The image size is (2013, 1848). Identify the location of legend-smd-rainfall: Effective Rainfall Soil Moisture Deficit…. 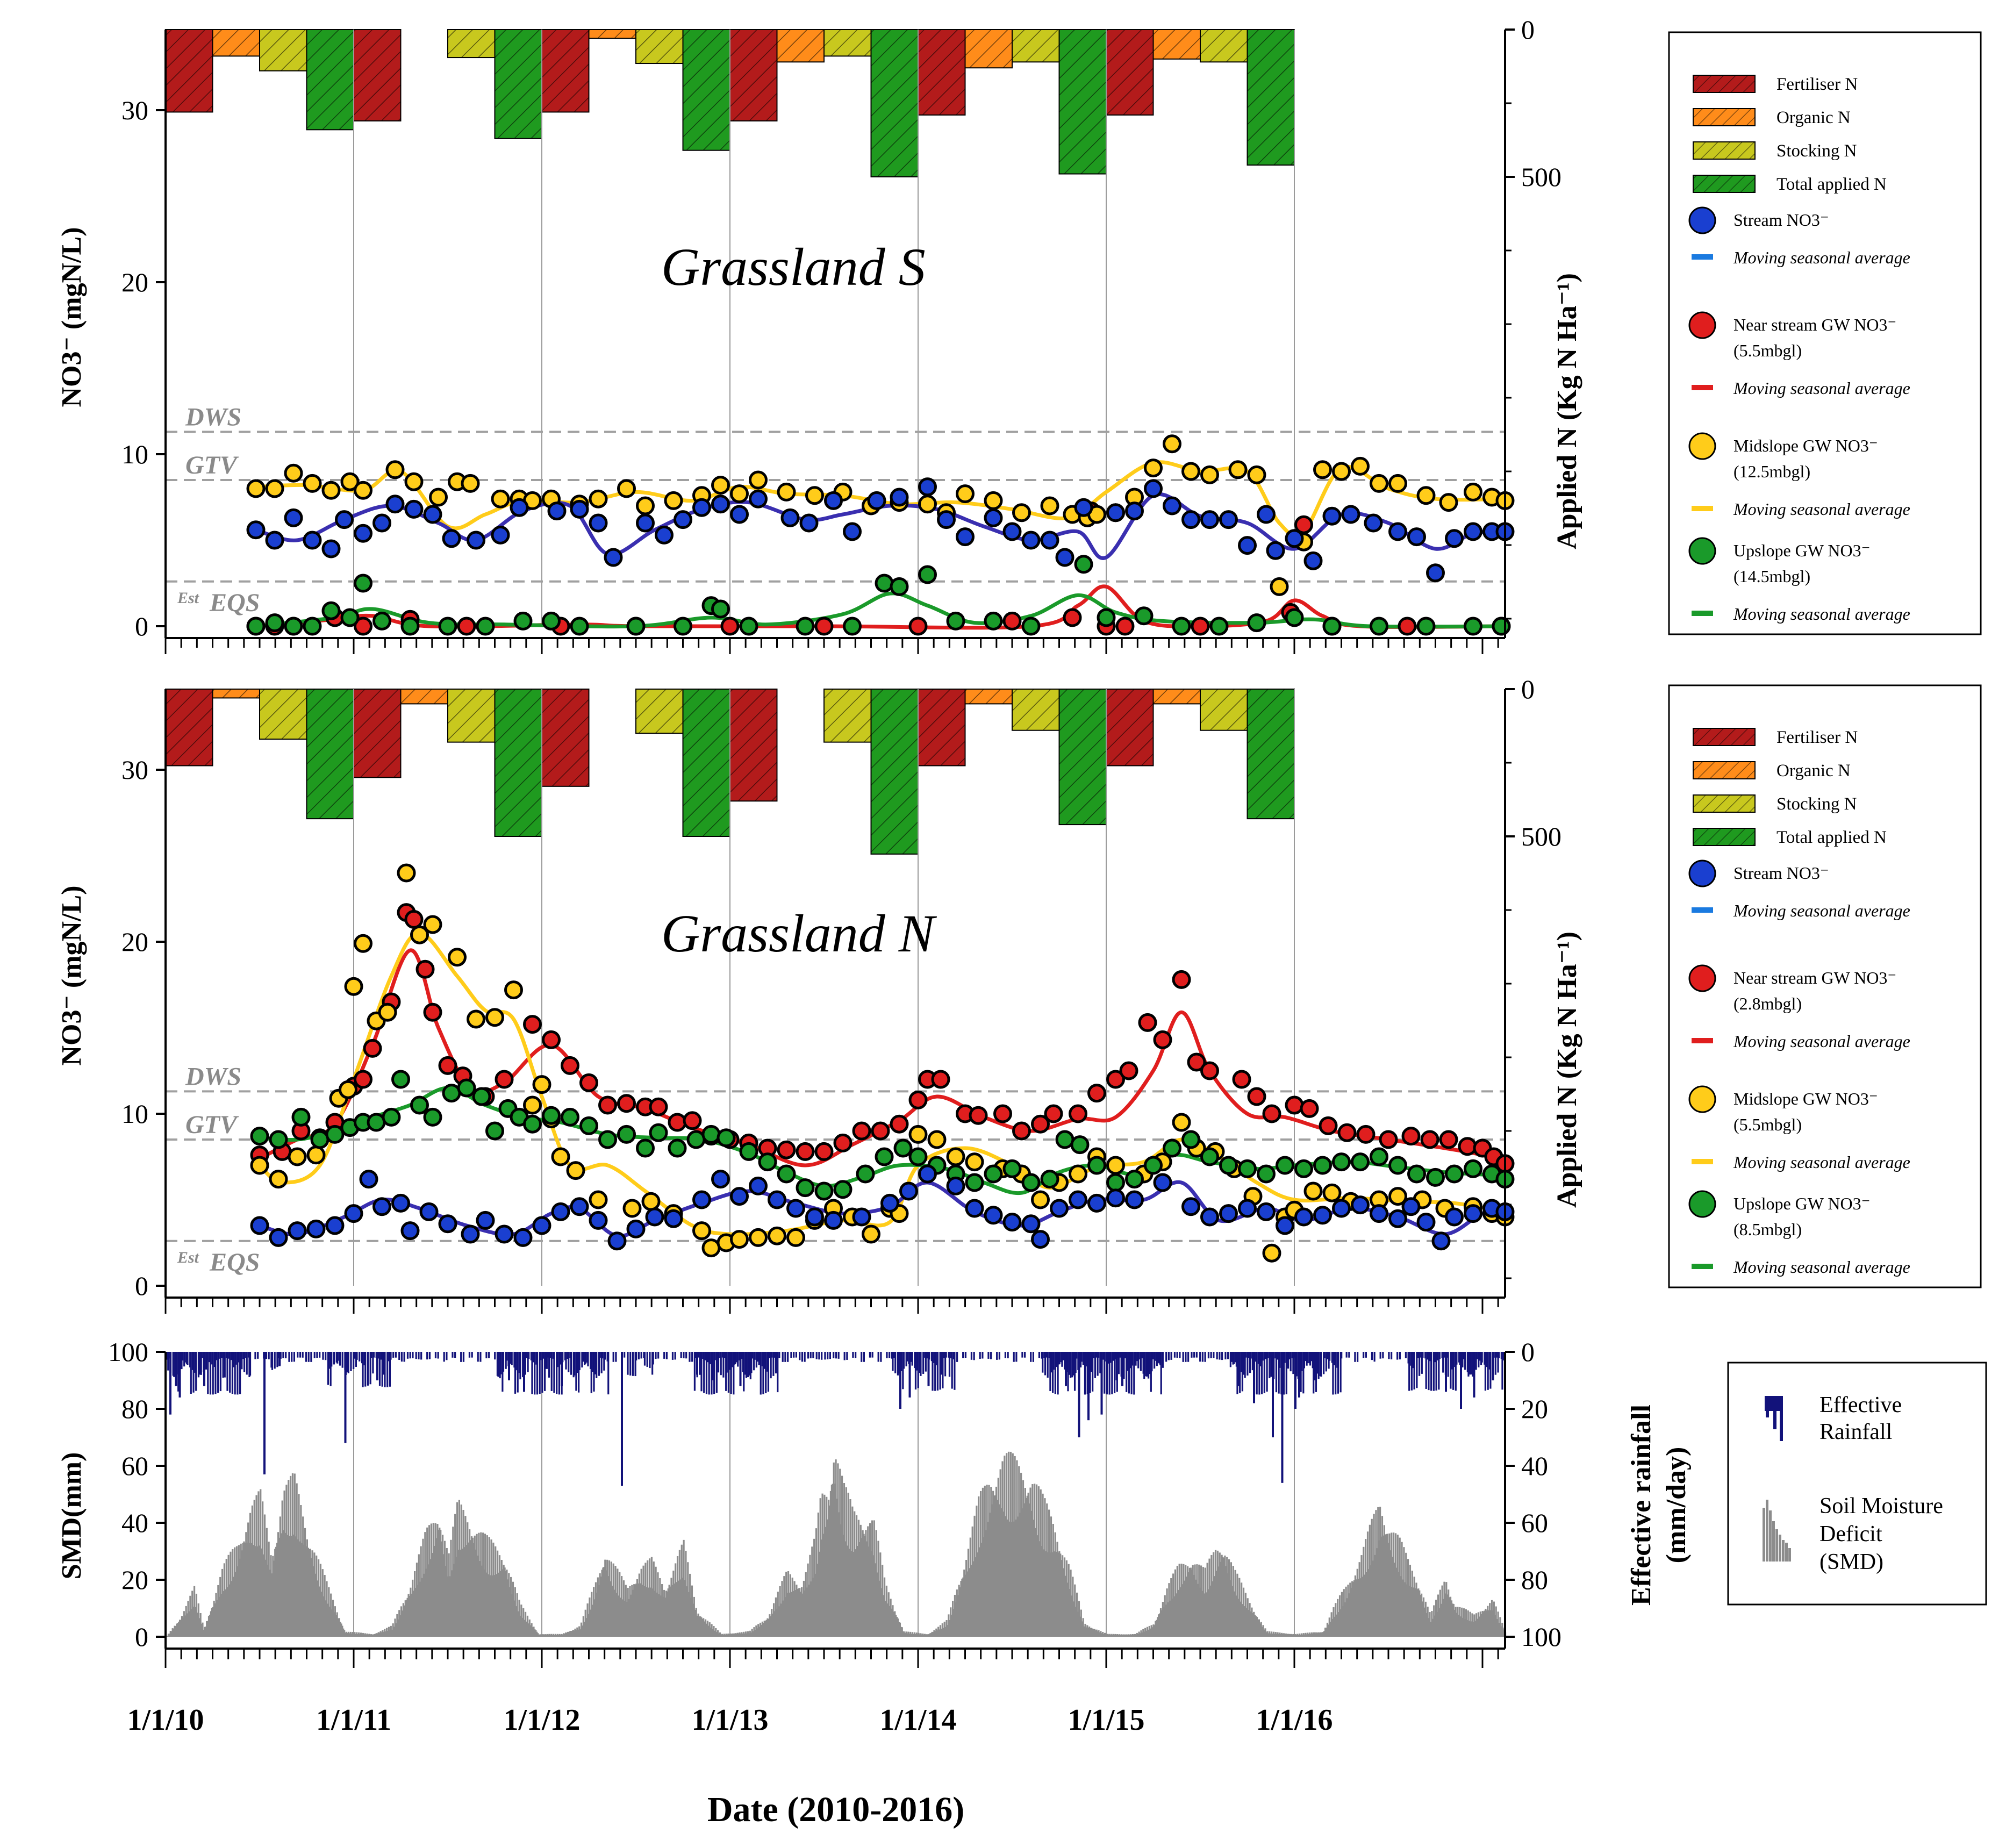
(1857, 1484).